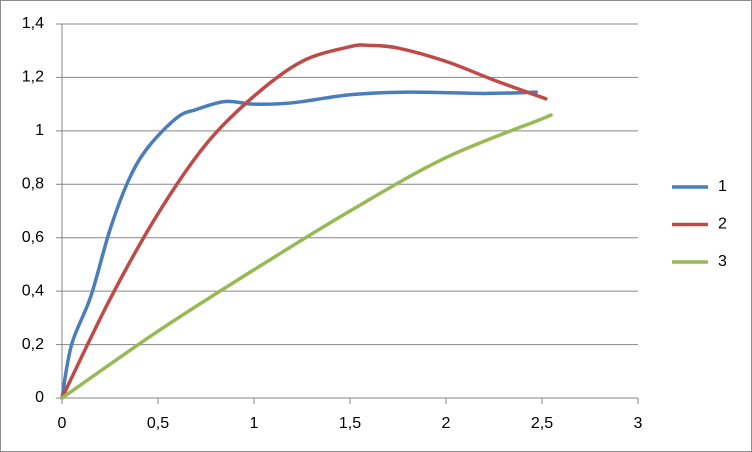  Describe the element at coordinates (33, 184) in the screenshot. I see `y-tick-label: 0,8` at that location.